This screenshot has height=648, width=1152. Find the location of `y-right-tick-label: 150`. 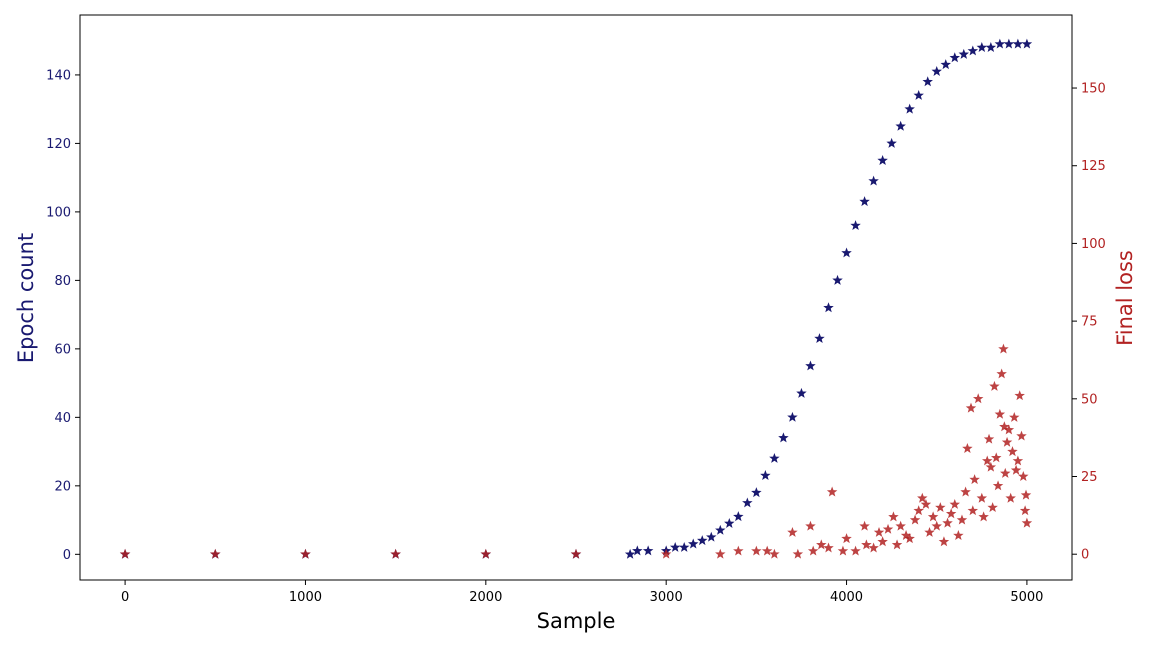

y-right-tick-label: 150 is located at coordinates (1093, 89).